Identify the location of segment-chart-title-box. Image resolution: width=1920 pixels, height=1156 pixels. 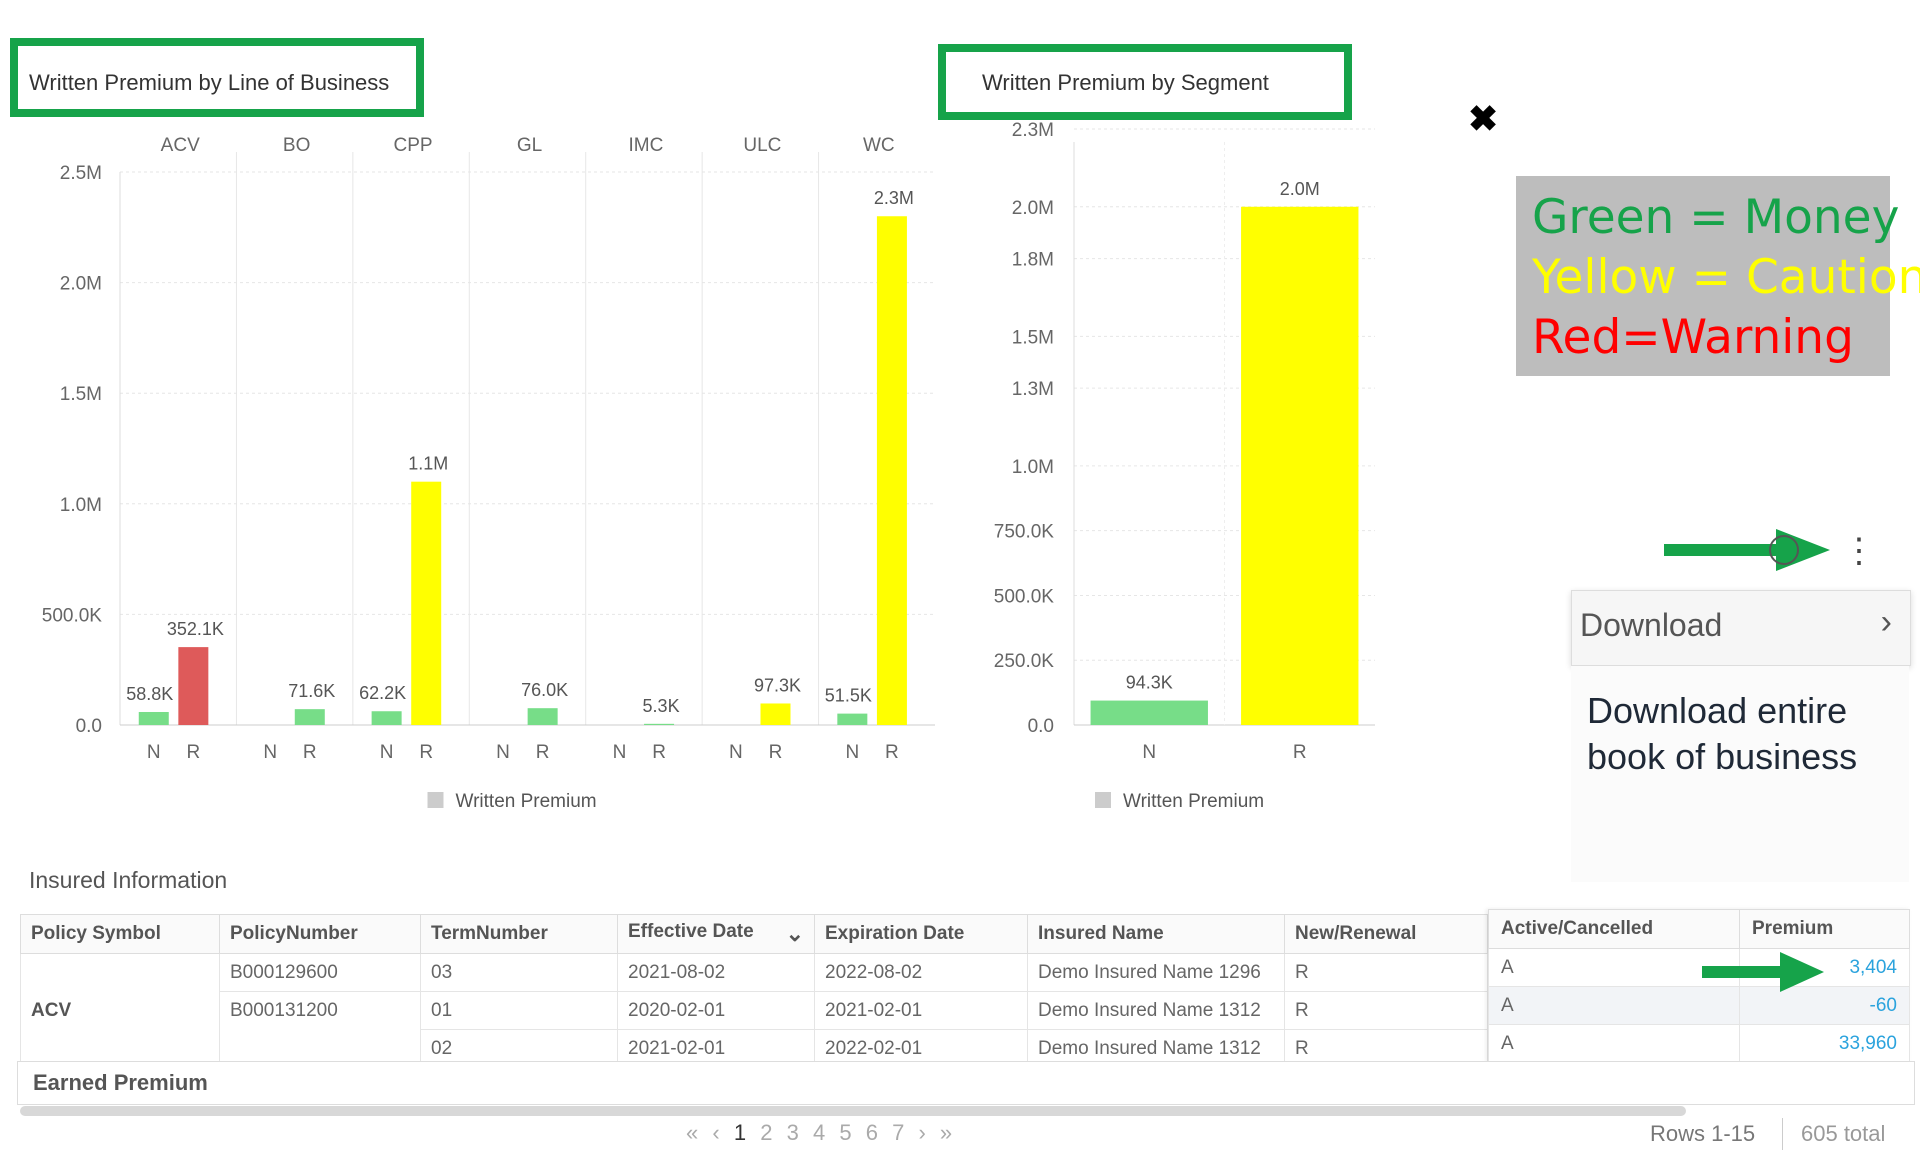
(1145, 82).